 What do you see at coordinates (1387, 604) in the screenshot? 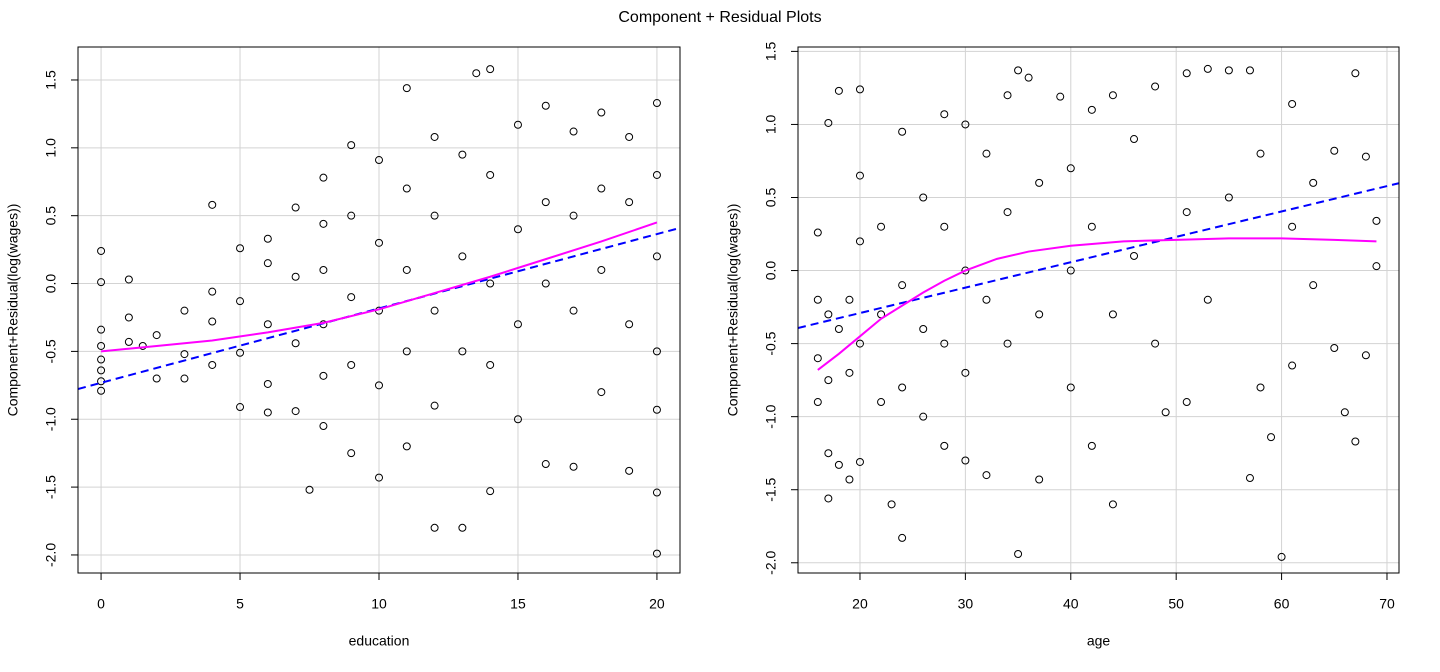
I see `x-tick-label: 70` at bounding box center [1387, 604].